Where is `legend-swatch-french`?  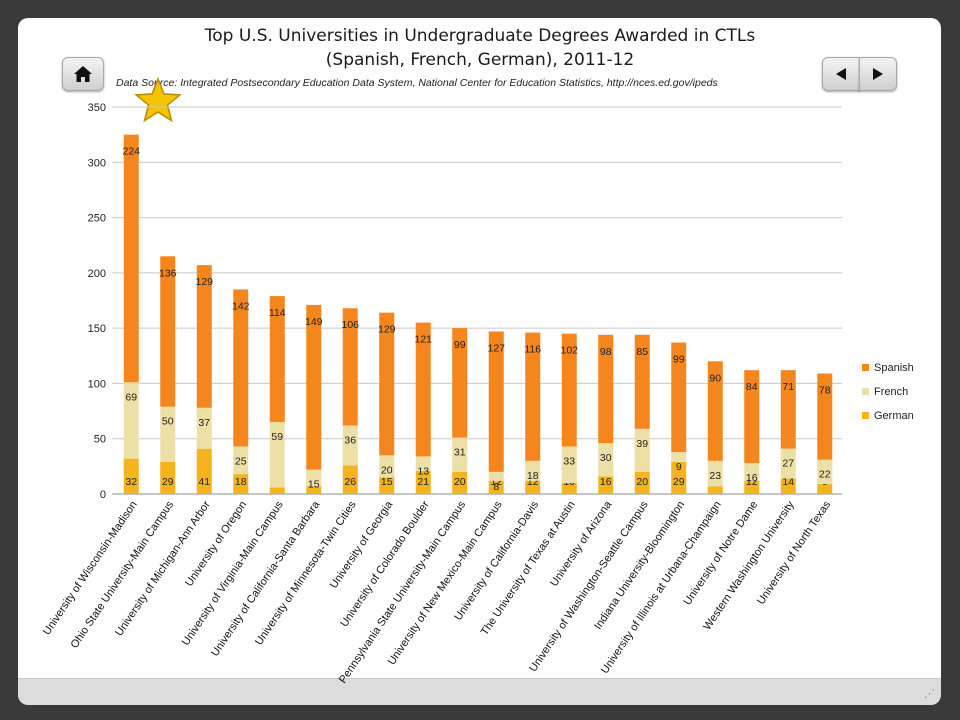 legend-swatch-french is located at coordinates (865, 391).